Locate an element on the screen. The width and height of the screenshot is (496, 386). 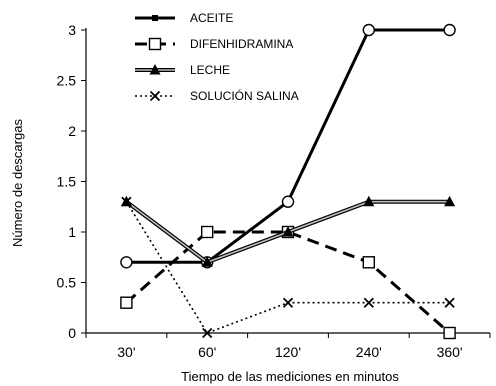
x-tick-label: 360' is located at coordinates (450, 352).